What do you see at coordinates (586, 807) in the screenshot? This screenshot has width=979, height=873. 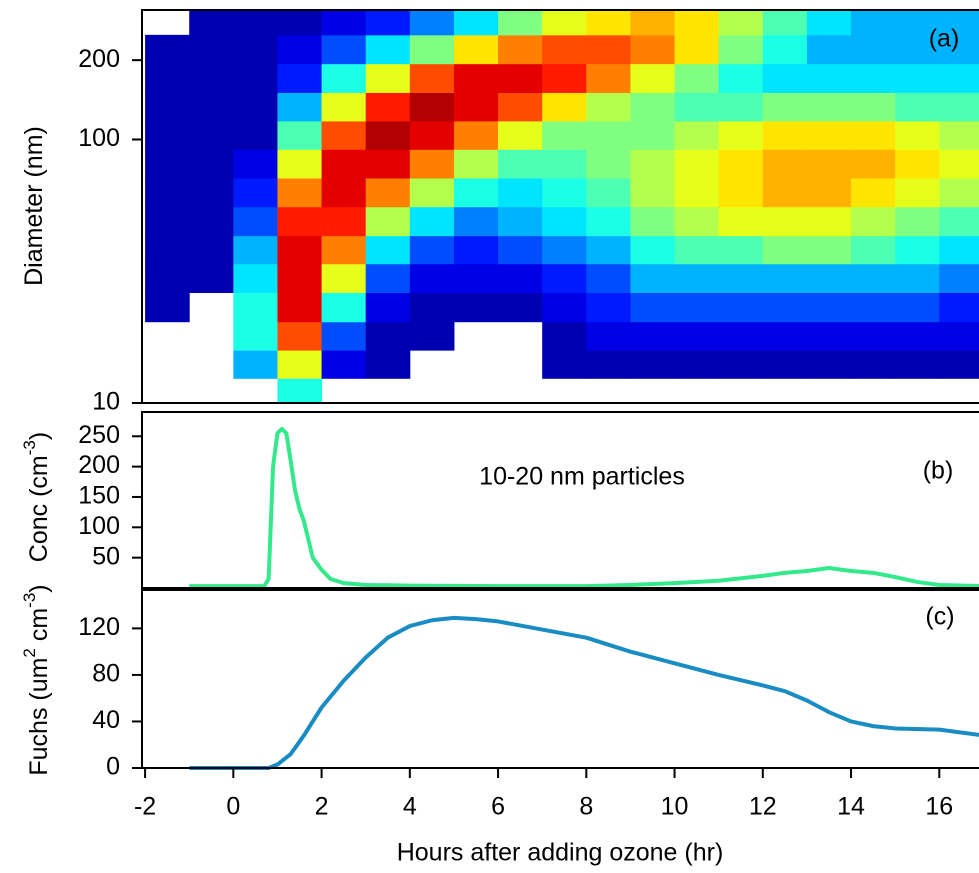 I see `x-tick-label: 8` at bounding box center [586, 807].